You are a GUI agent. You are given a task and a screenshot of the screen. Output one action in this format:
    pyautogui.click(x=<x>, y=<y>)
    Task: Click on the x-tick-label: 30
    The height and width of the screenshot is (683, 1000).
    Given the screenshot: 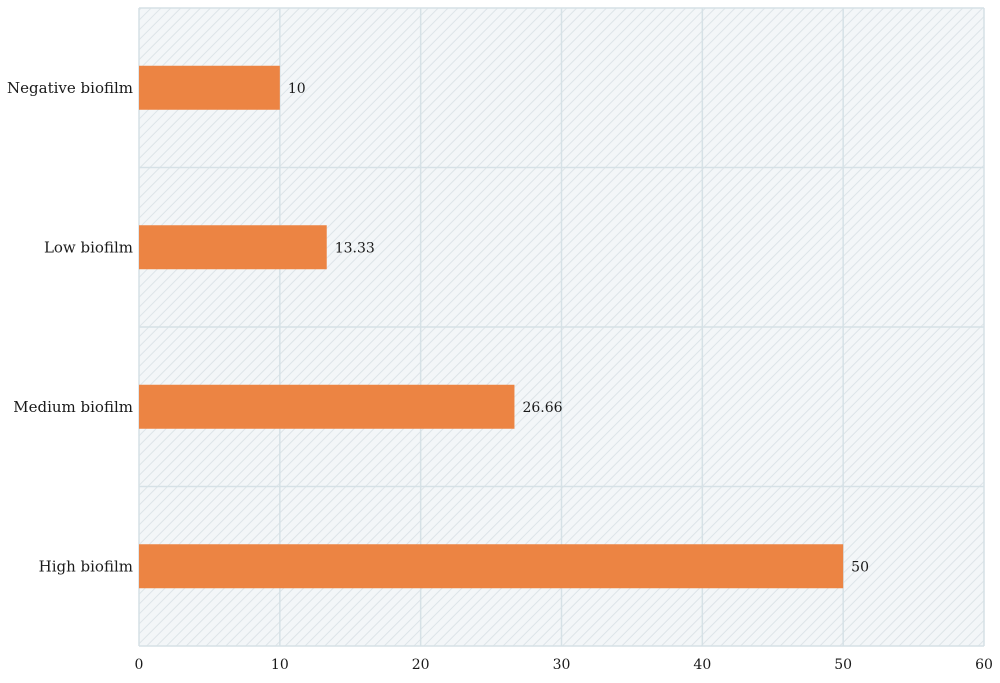 What is the action you would take?
    pyautogui.click(x=562, y=665)
    